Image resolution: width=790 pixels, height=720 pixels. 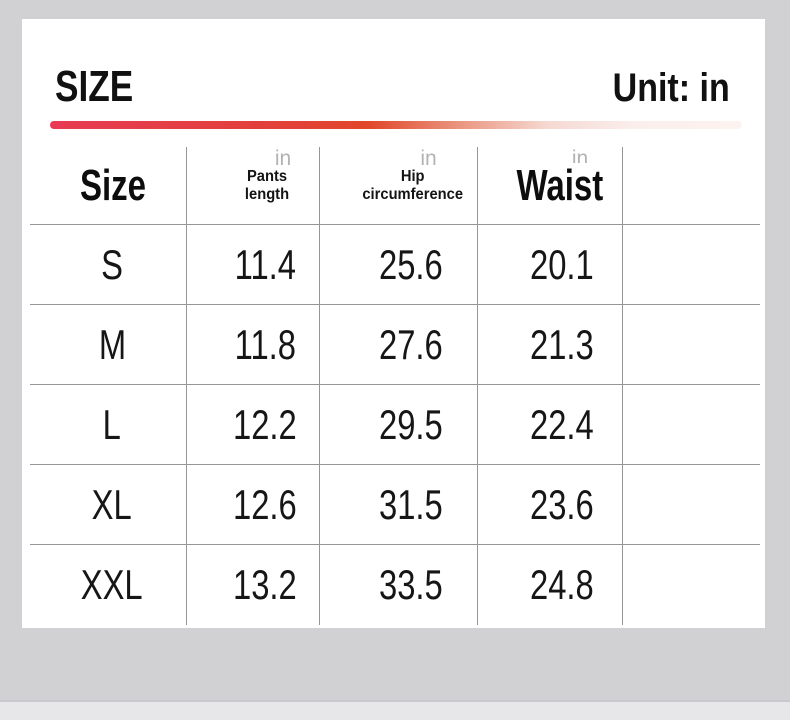 I want to click on column-header-line: Pants, so click(x=267, y=176).